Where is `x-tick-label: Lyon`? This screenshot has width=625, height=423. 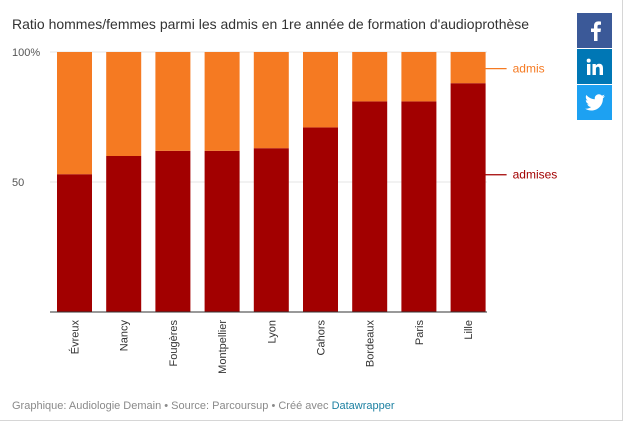
x-tick-label: Lyon is located at coordinates (272, 331).